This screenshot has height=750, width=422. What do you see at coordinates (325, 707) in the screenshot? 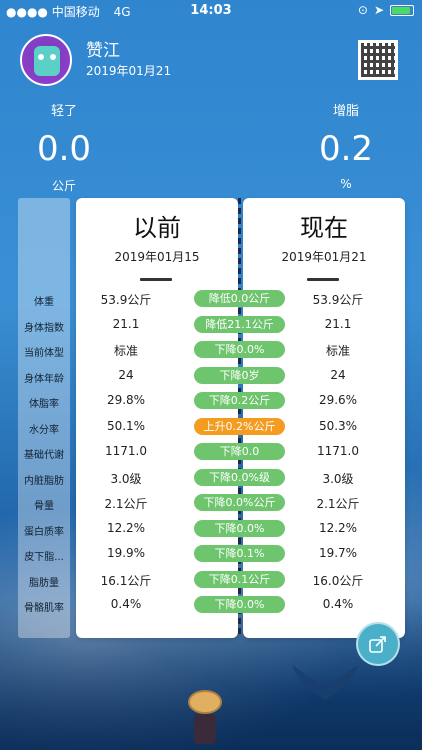
I see `whale-tail-illustration` at bounding box center [325, 707].